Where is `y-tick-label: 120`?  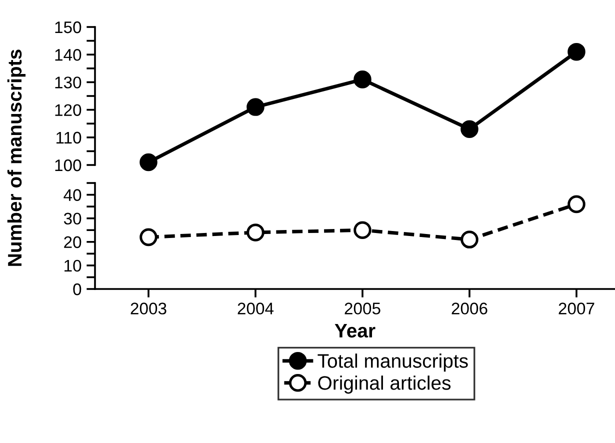
y-tick-label: 120 is located at coordinates (68, 110).